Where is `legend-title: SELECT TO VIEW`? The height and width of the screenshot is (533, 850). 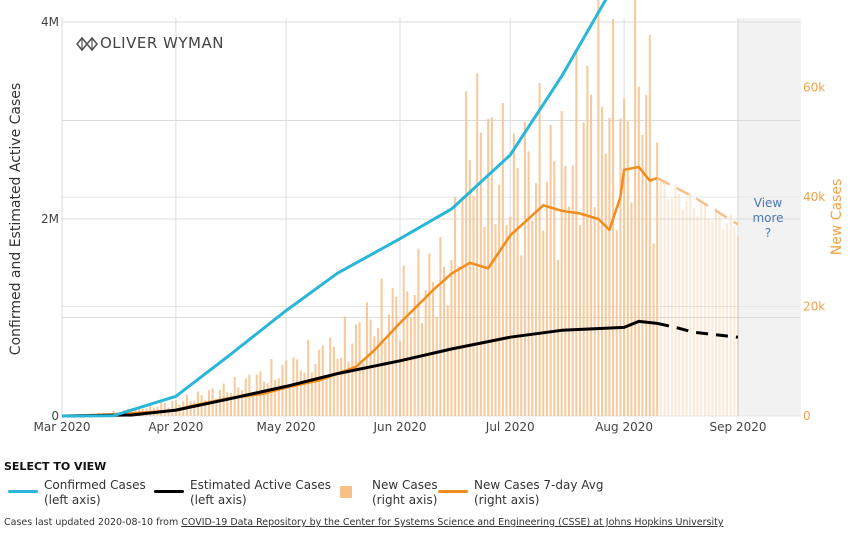
legend-title: SELECT TO VIEW is located at coordinates (55, 466).